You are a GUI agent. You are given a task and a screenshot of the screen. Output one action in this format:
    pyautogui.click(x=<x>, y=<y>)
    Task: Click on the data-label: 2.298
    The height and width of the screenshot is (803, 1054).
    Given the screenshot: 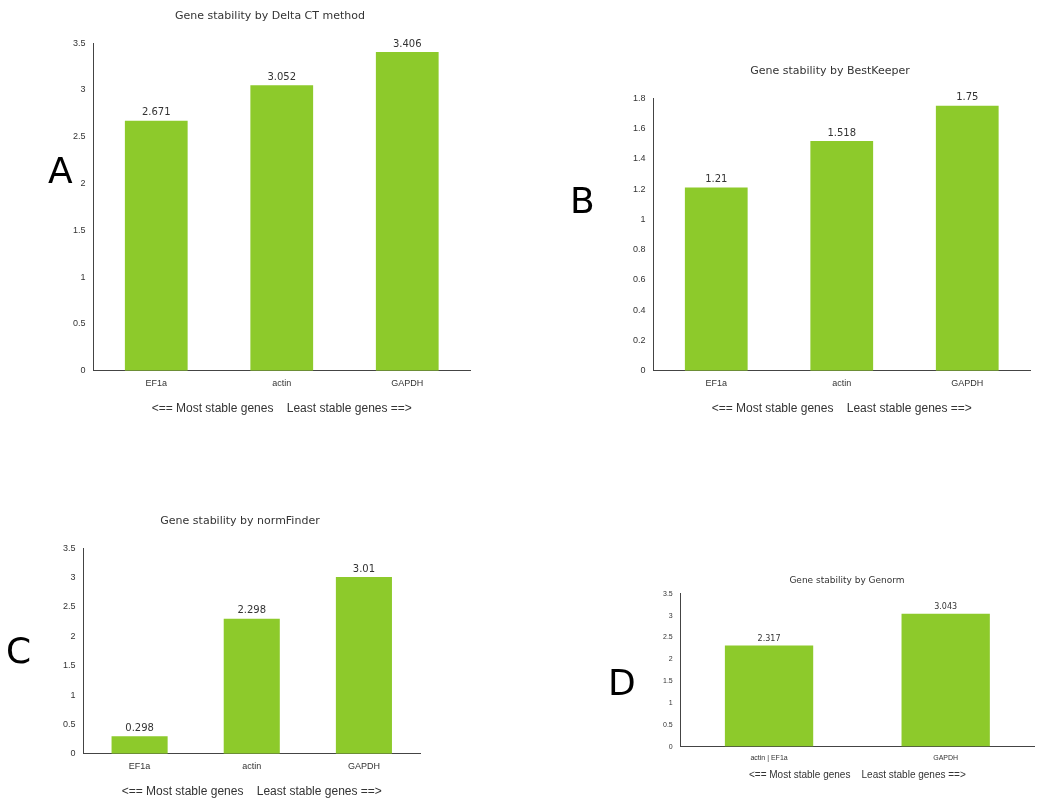 What is the action you would take?
    pyautogui.click(x=252, y=610)
    